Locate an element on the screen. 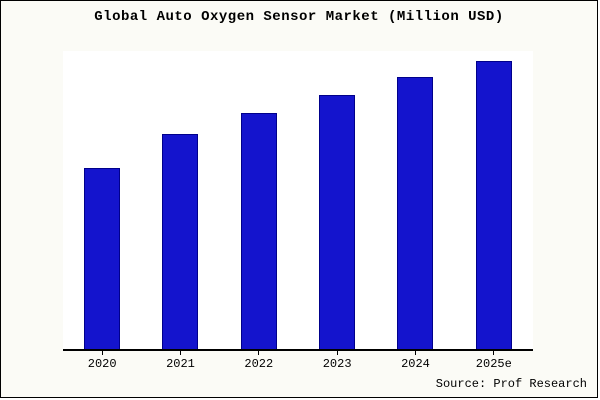  x-axis-ticks is located at coordinates (298, 353).